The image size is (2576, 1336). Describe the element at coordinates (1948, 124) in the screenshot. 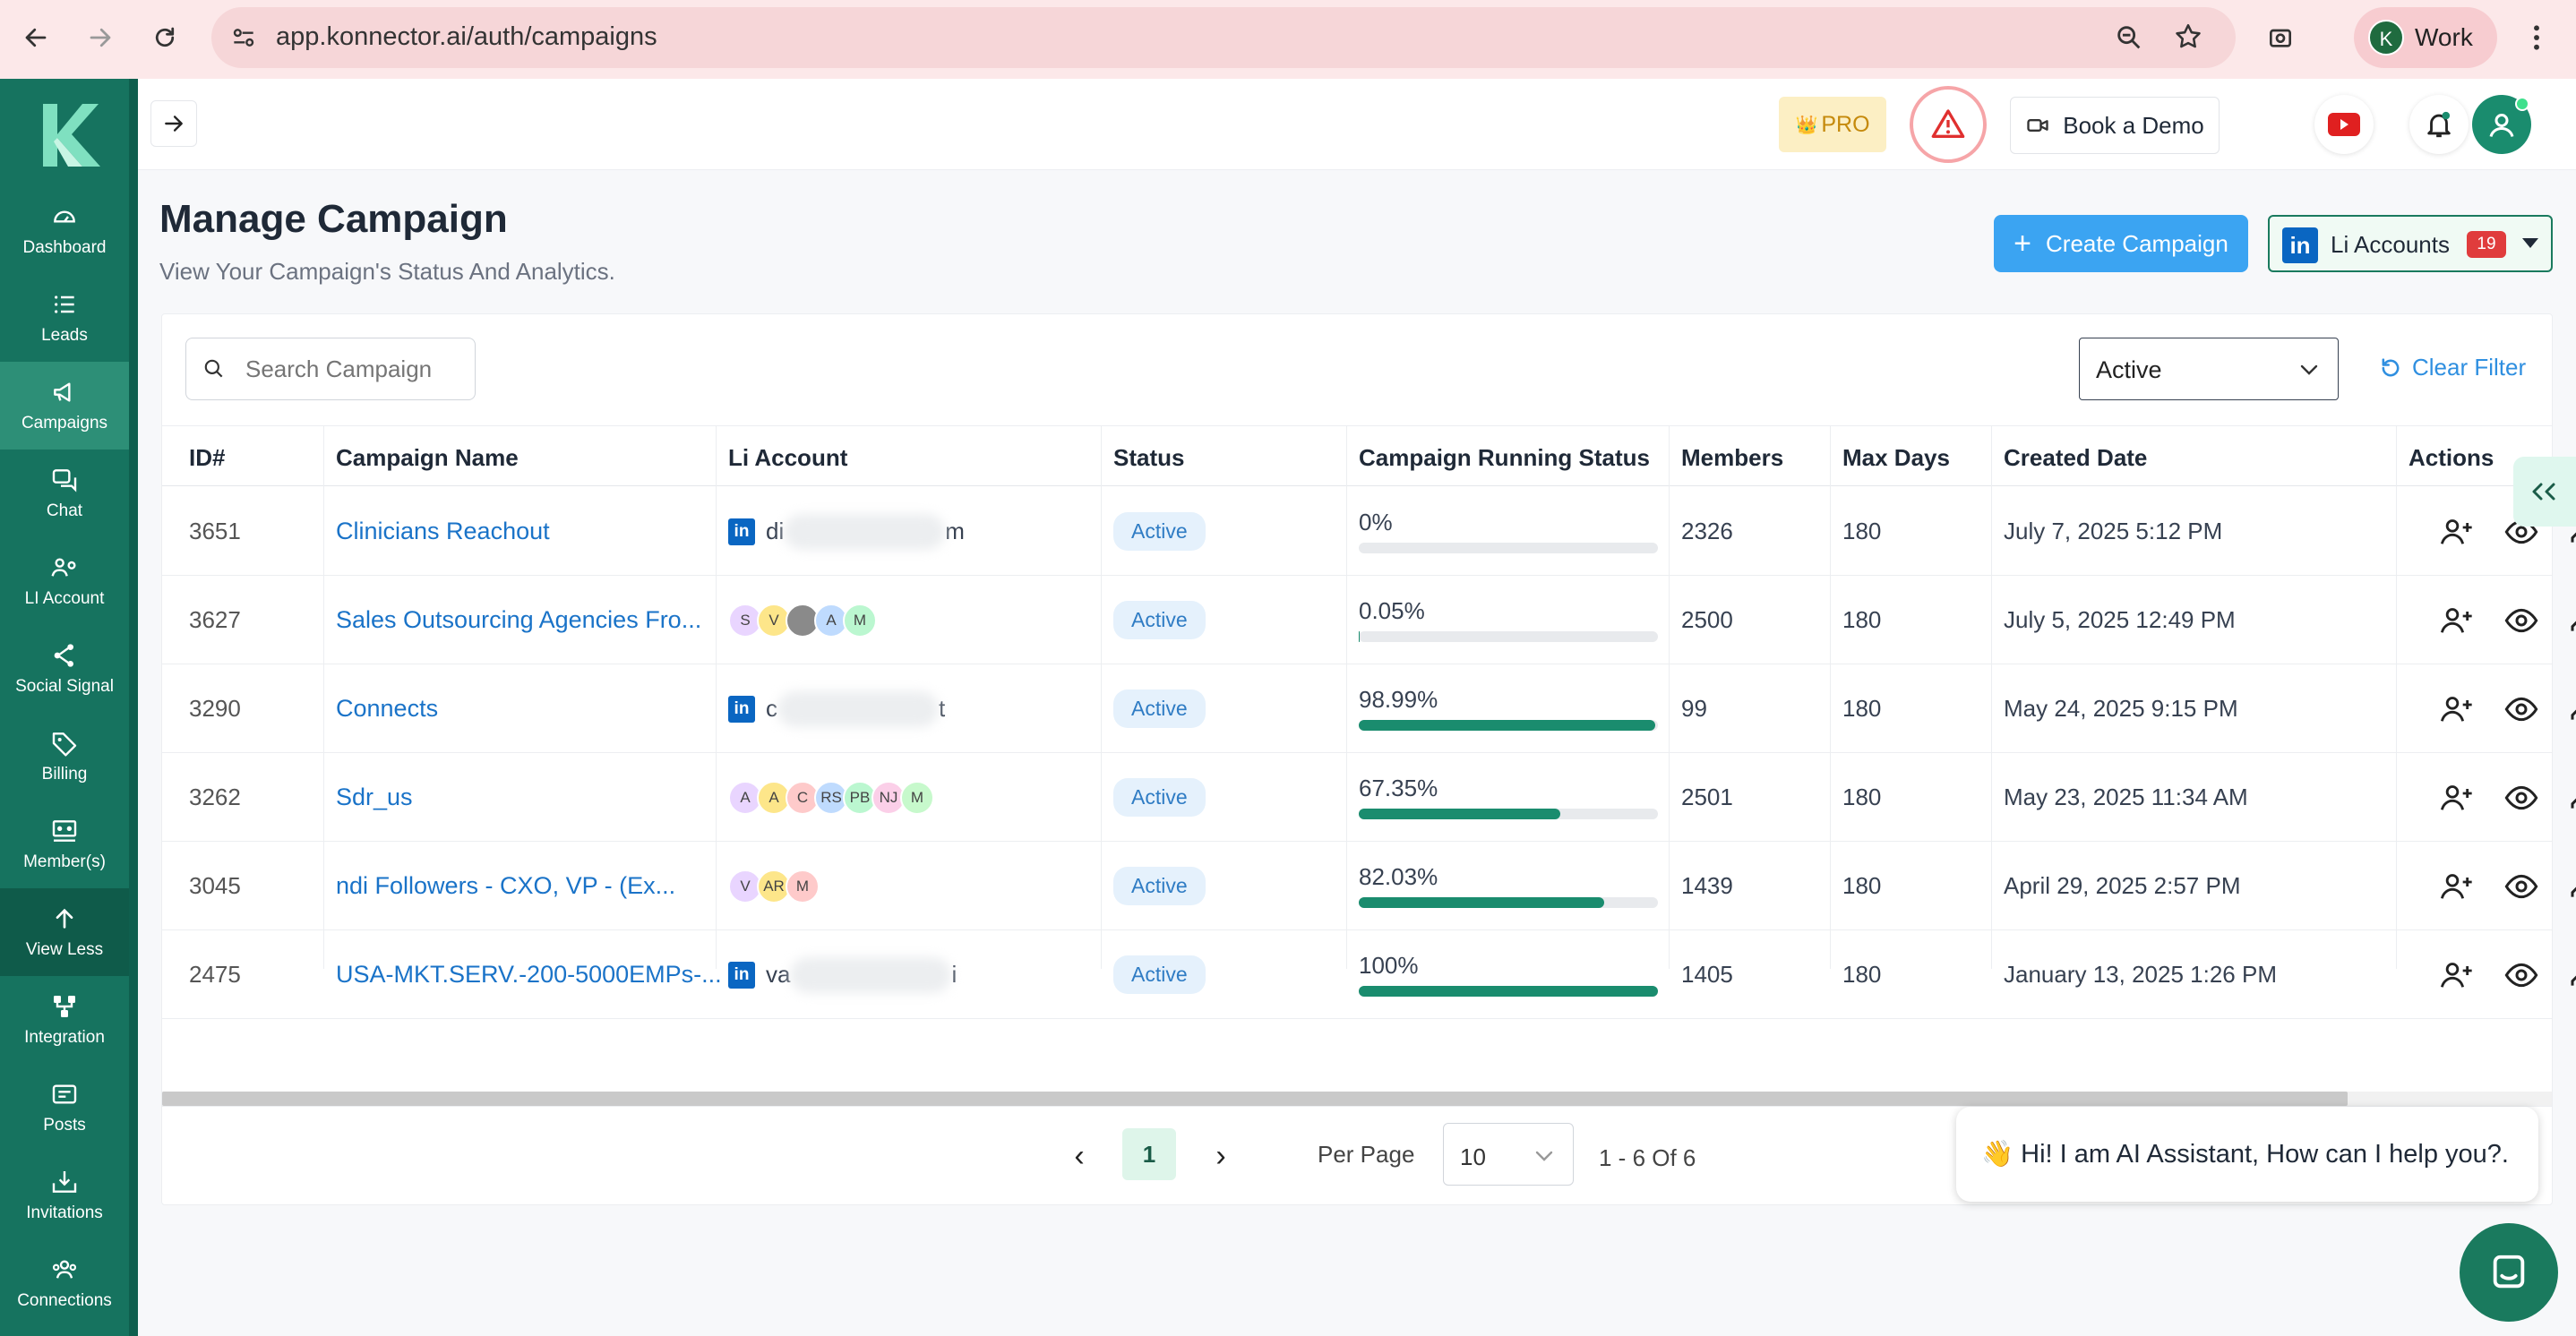

I see `alert-button` at that location.